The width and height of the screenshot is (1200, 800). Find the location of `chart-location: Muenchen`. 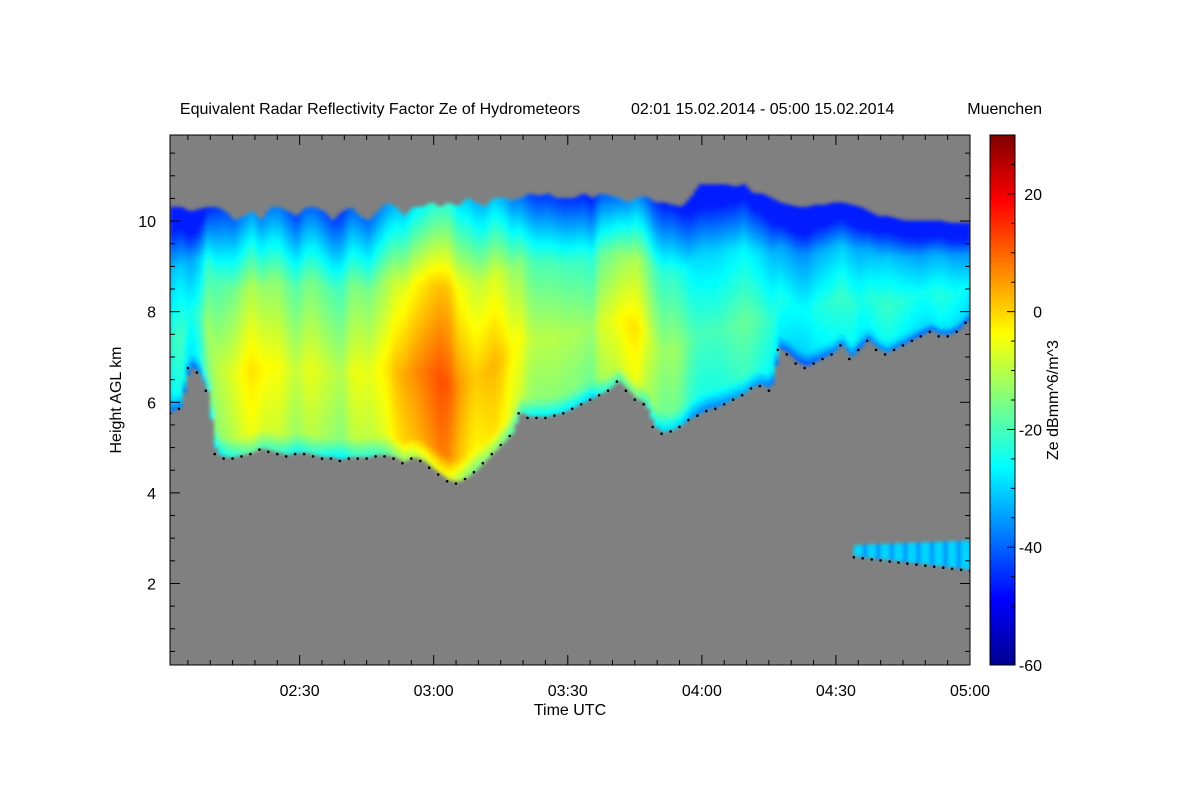

chart-location: Muenchen is located at coordinates (1004, 109).